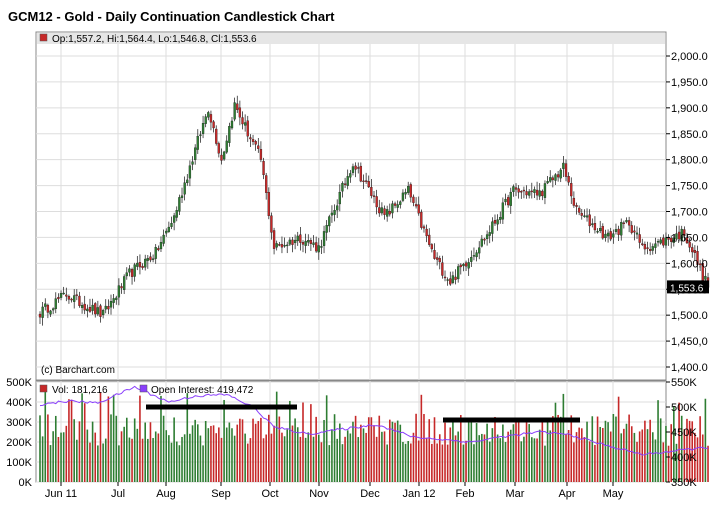  Describe the element at coordinates (566, 494) in the screenshot. I see `x-tick-label: Apr` at that location.